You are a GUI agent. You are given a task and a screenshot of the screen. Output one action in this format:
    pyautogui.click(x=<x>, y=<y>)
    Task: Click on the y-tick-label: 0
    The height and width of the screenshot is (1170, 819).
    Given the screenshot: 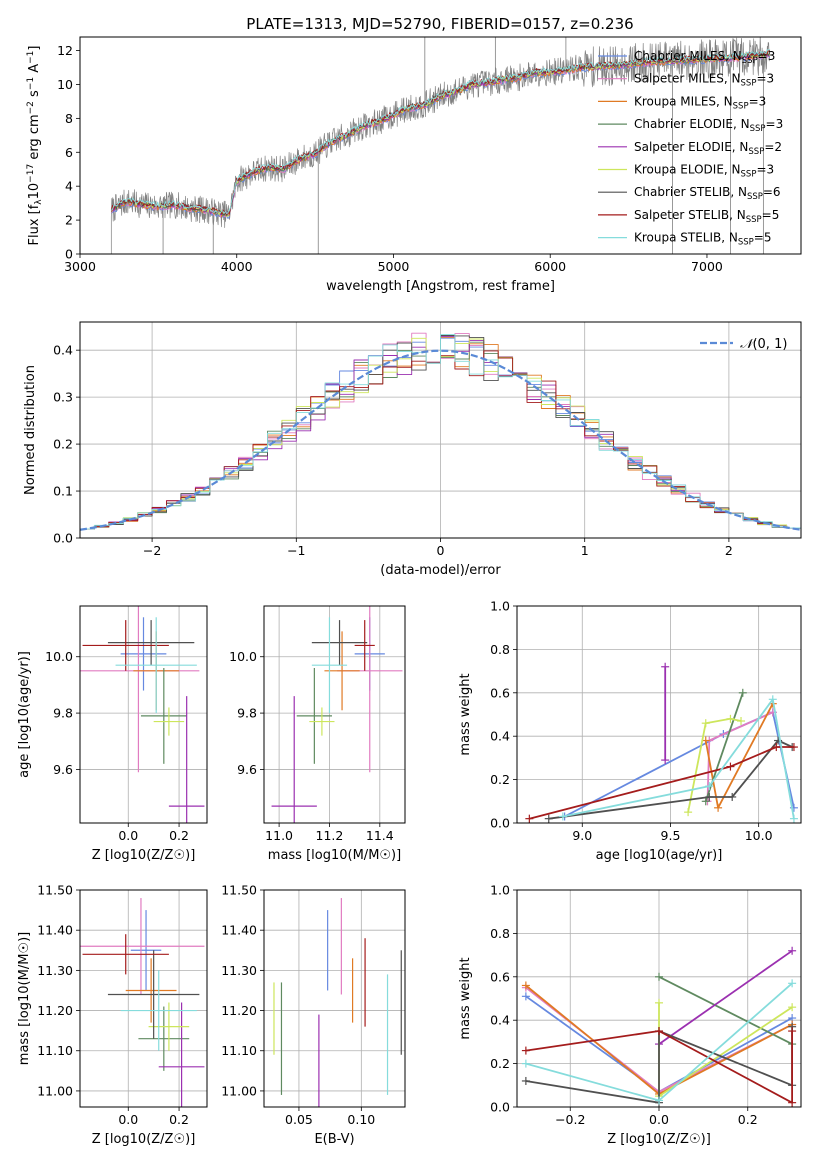 What is the action you would take?
    pyautogui.click(x=69, y=254)
    